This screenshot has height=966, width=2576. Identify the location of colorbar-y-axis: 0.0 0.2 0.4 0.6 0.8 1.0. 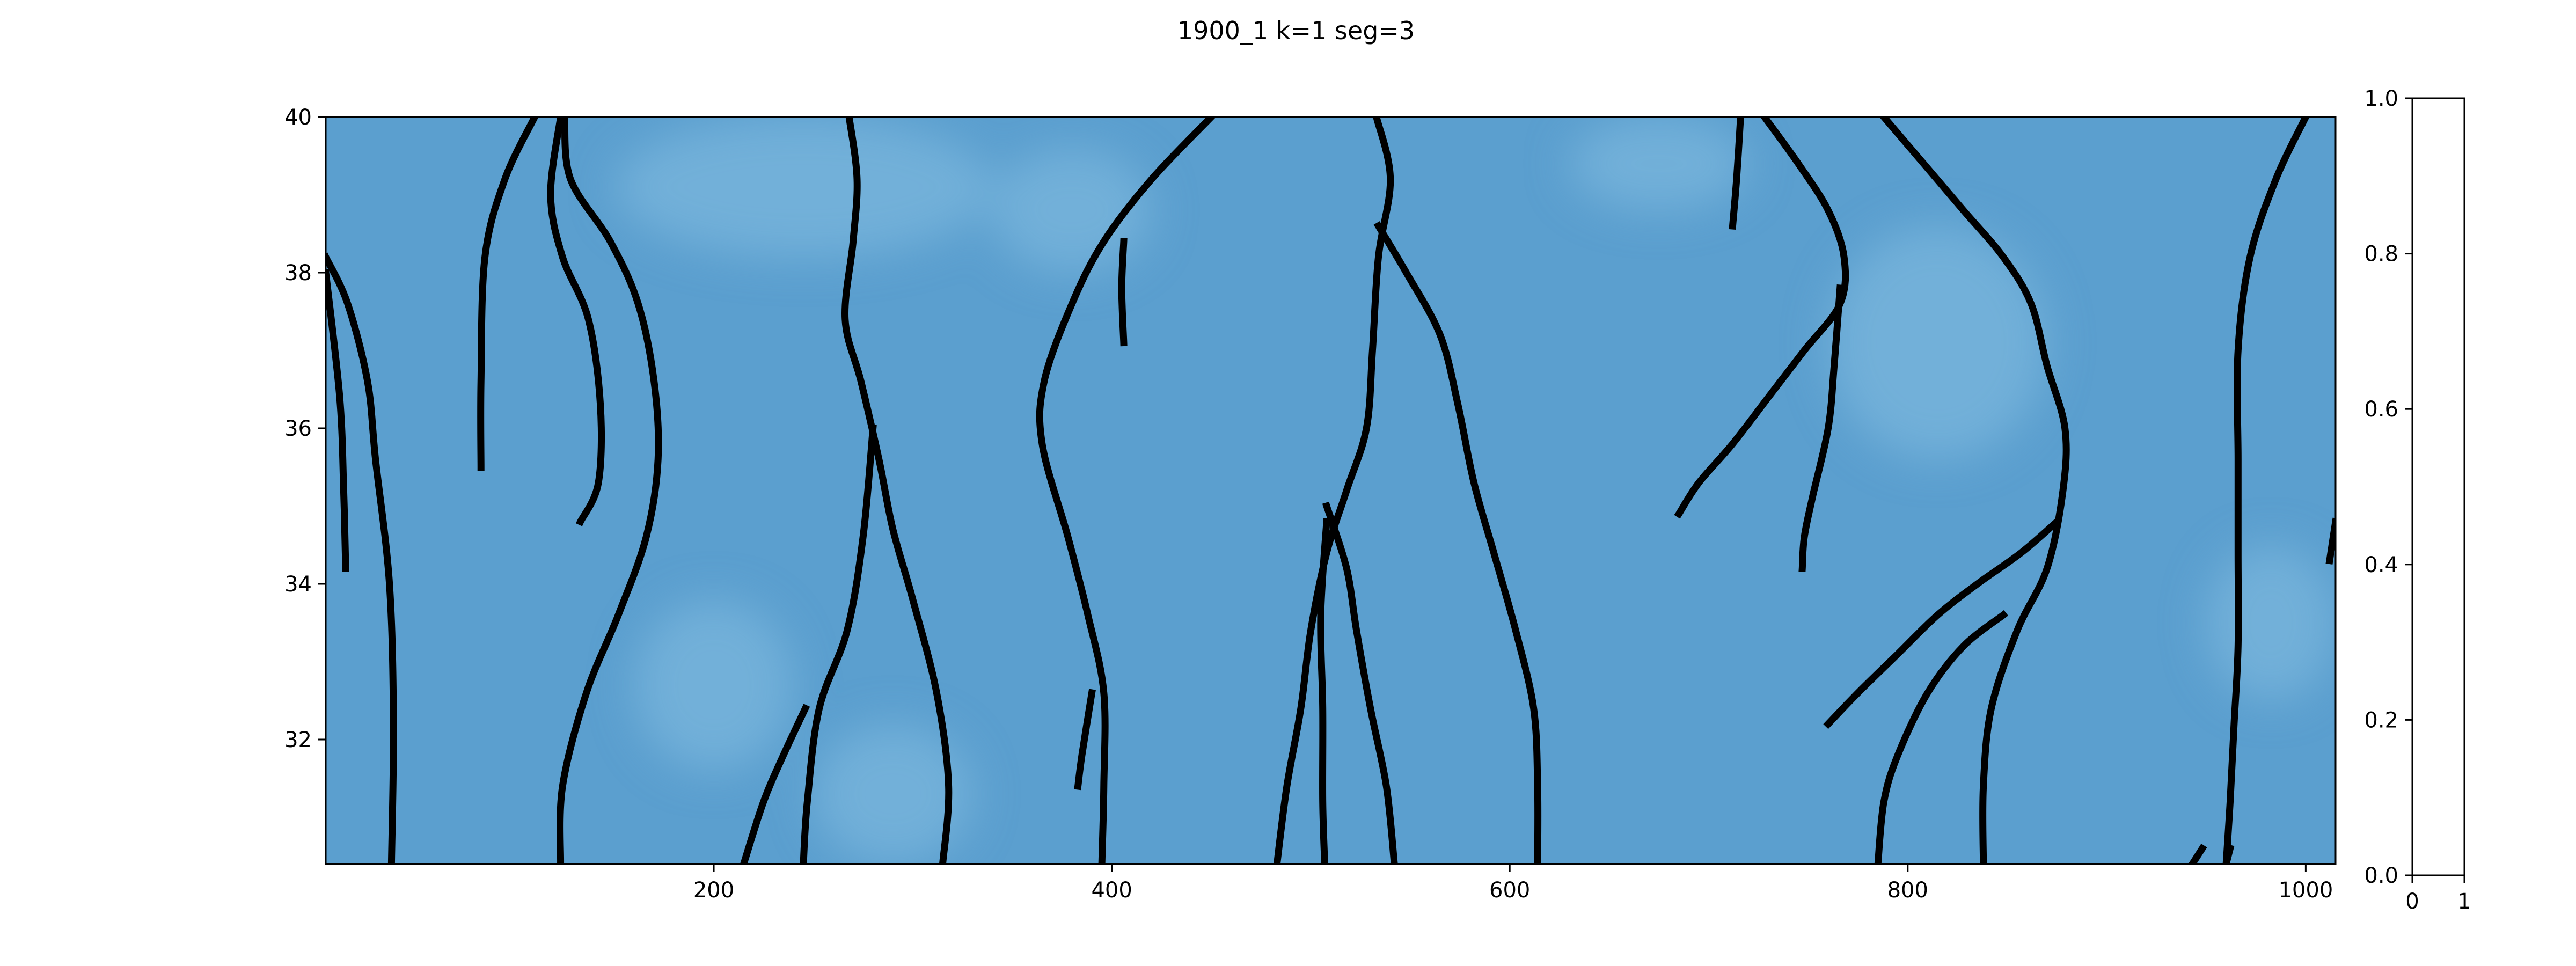
(2388, 487).